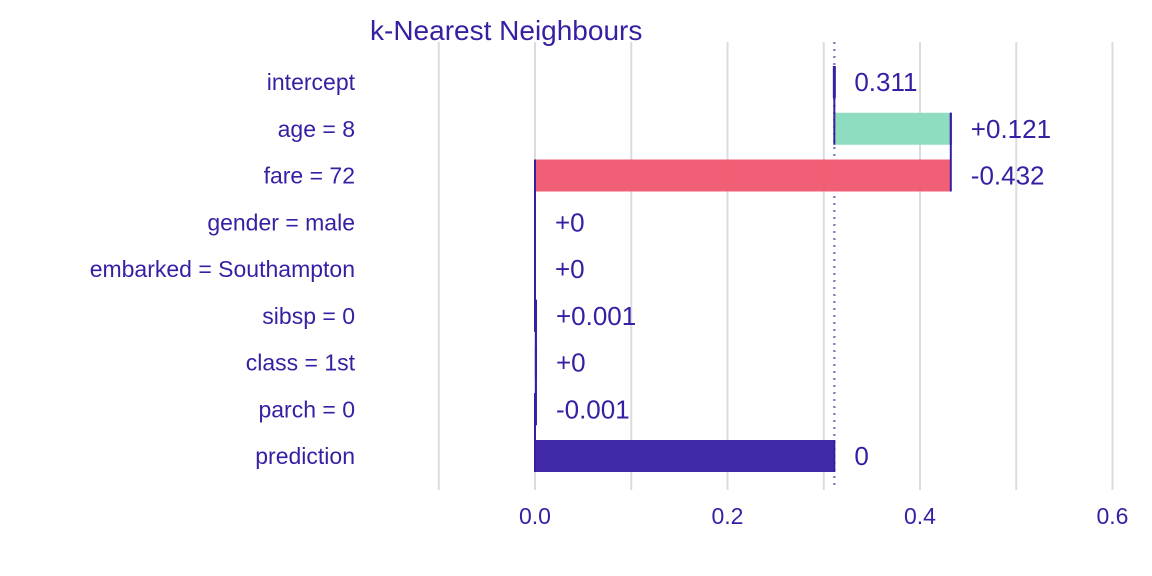 This screenshot has height=576, width=1152. What do you see at coordinates (1008, 176) in the screenshot?
I see `value-label: -0.432` at bounding box center [1008, 176].